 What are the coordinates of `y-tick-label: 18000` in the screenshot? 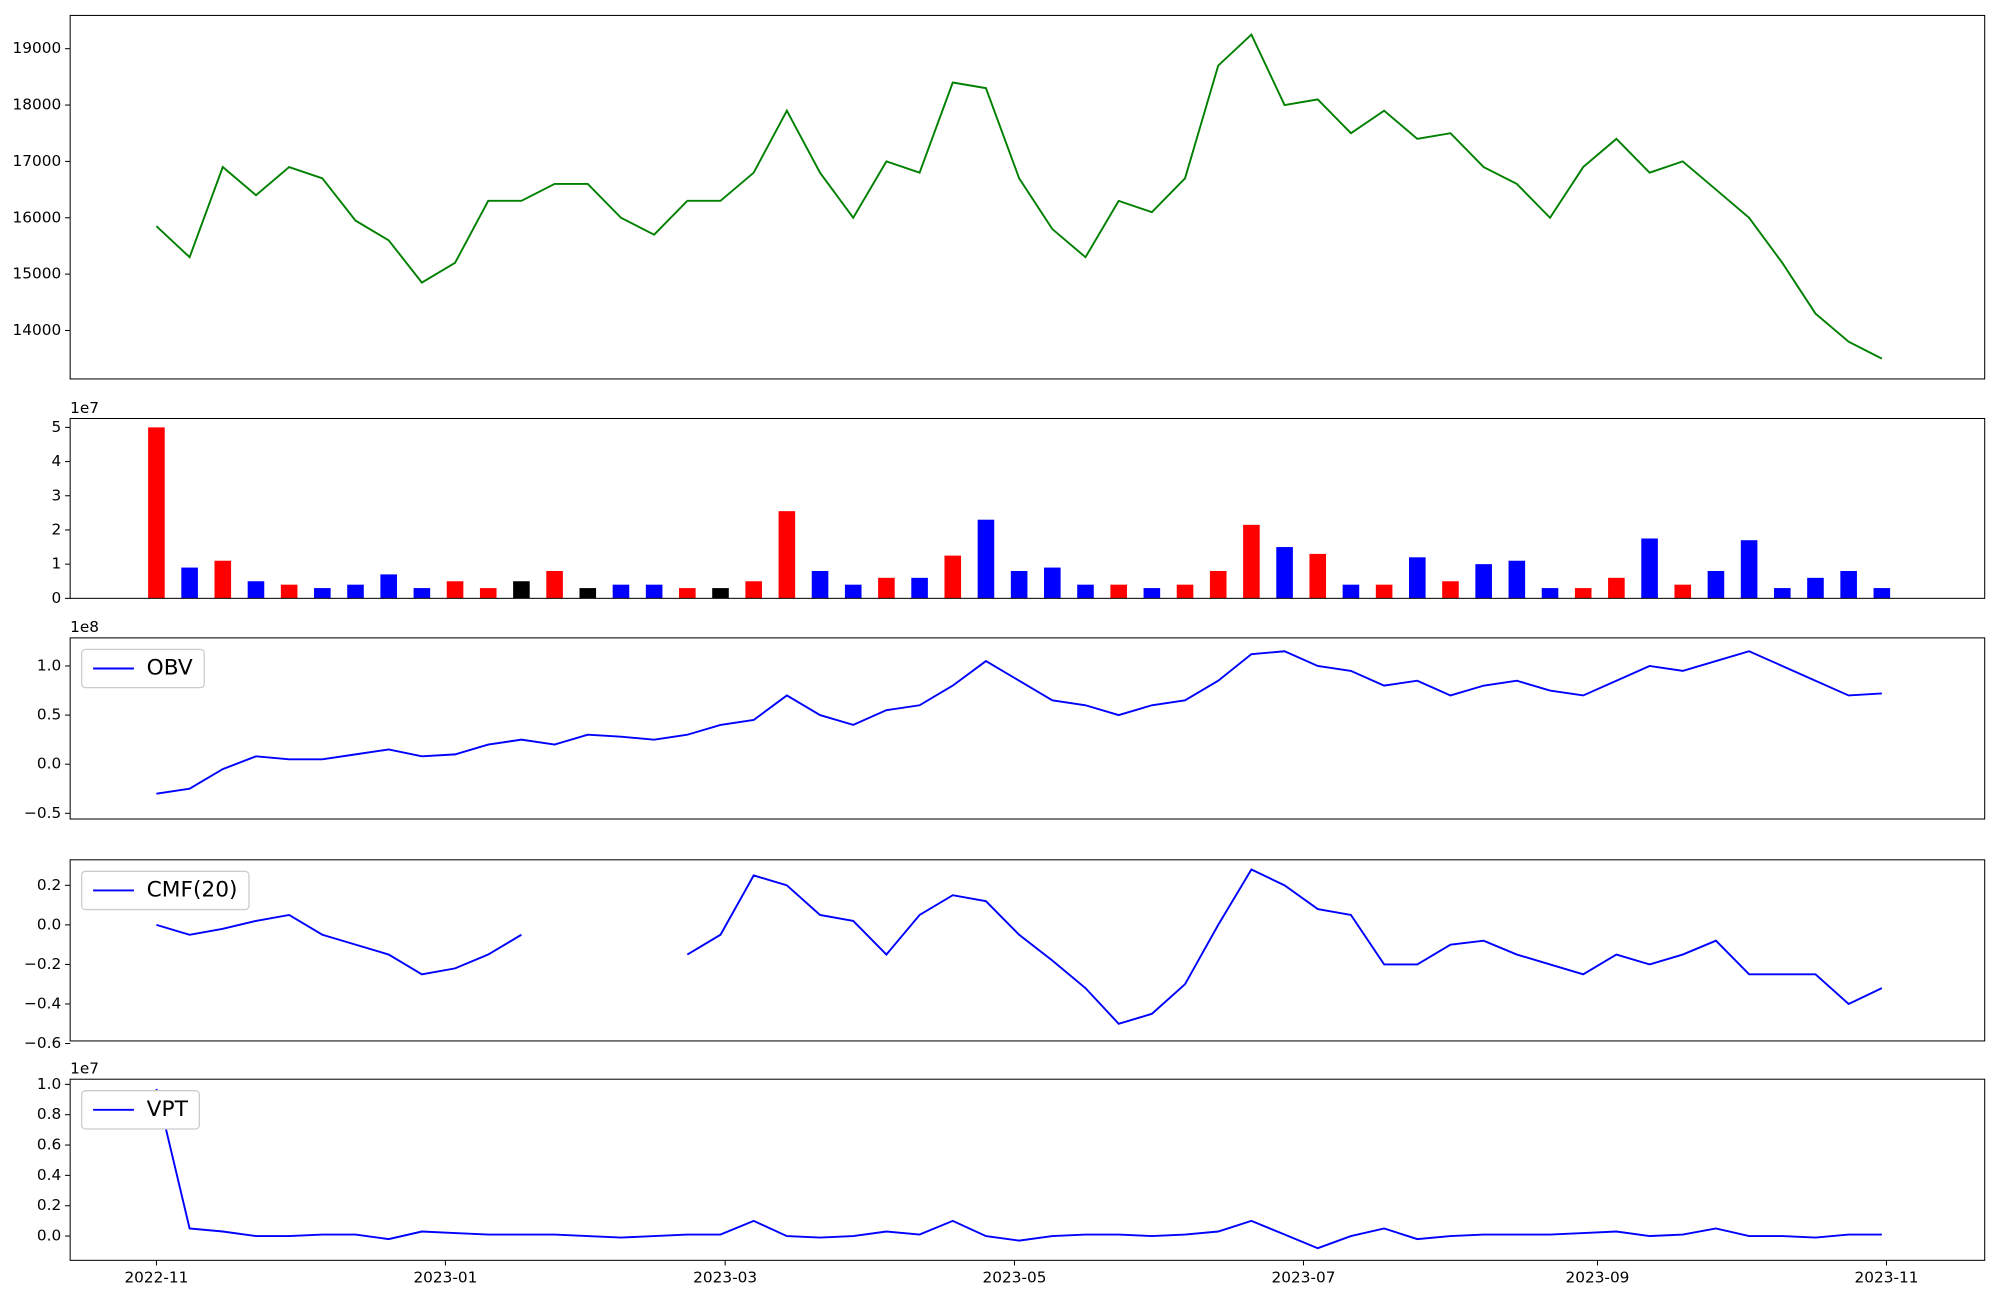 It's located at (37, 105).